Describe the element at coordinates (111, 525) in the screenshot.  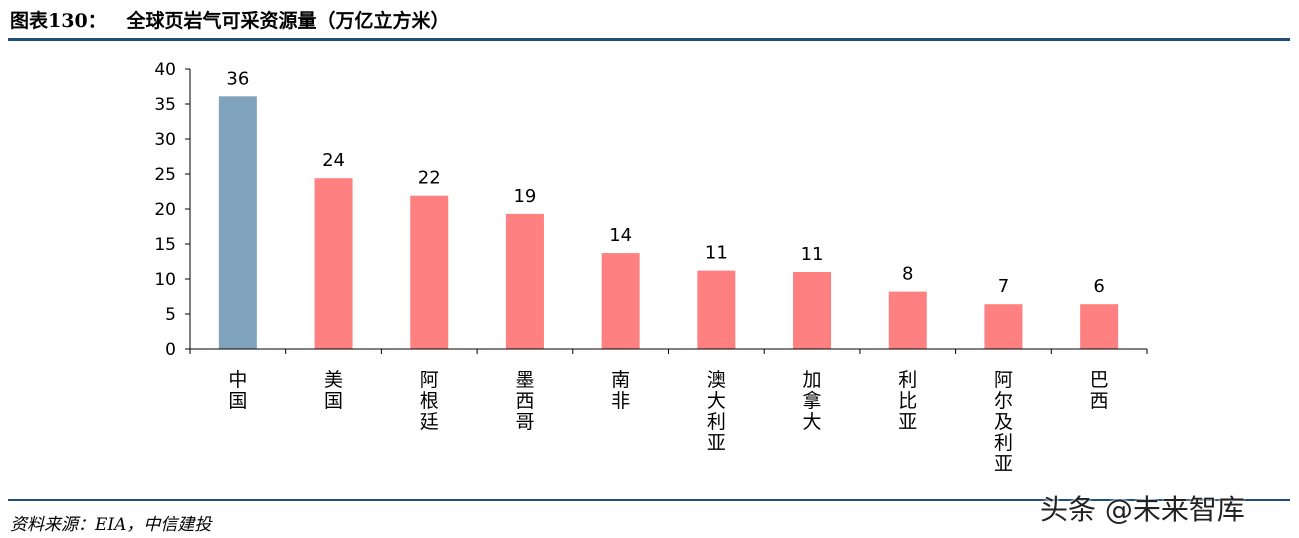
I see `source-note: 资料来源：EIA，中信建投` at that location.